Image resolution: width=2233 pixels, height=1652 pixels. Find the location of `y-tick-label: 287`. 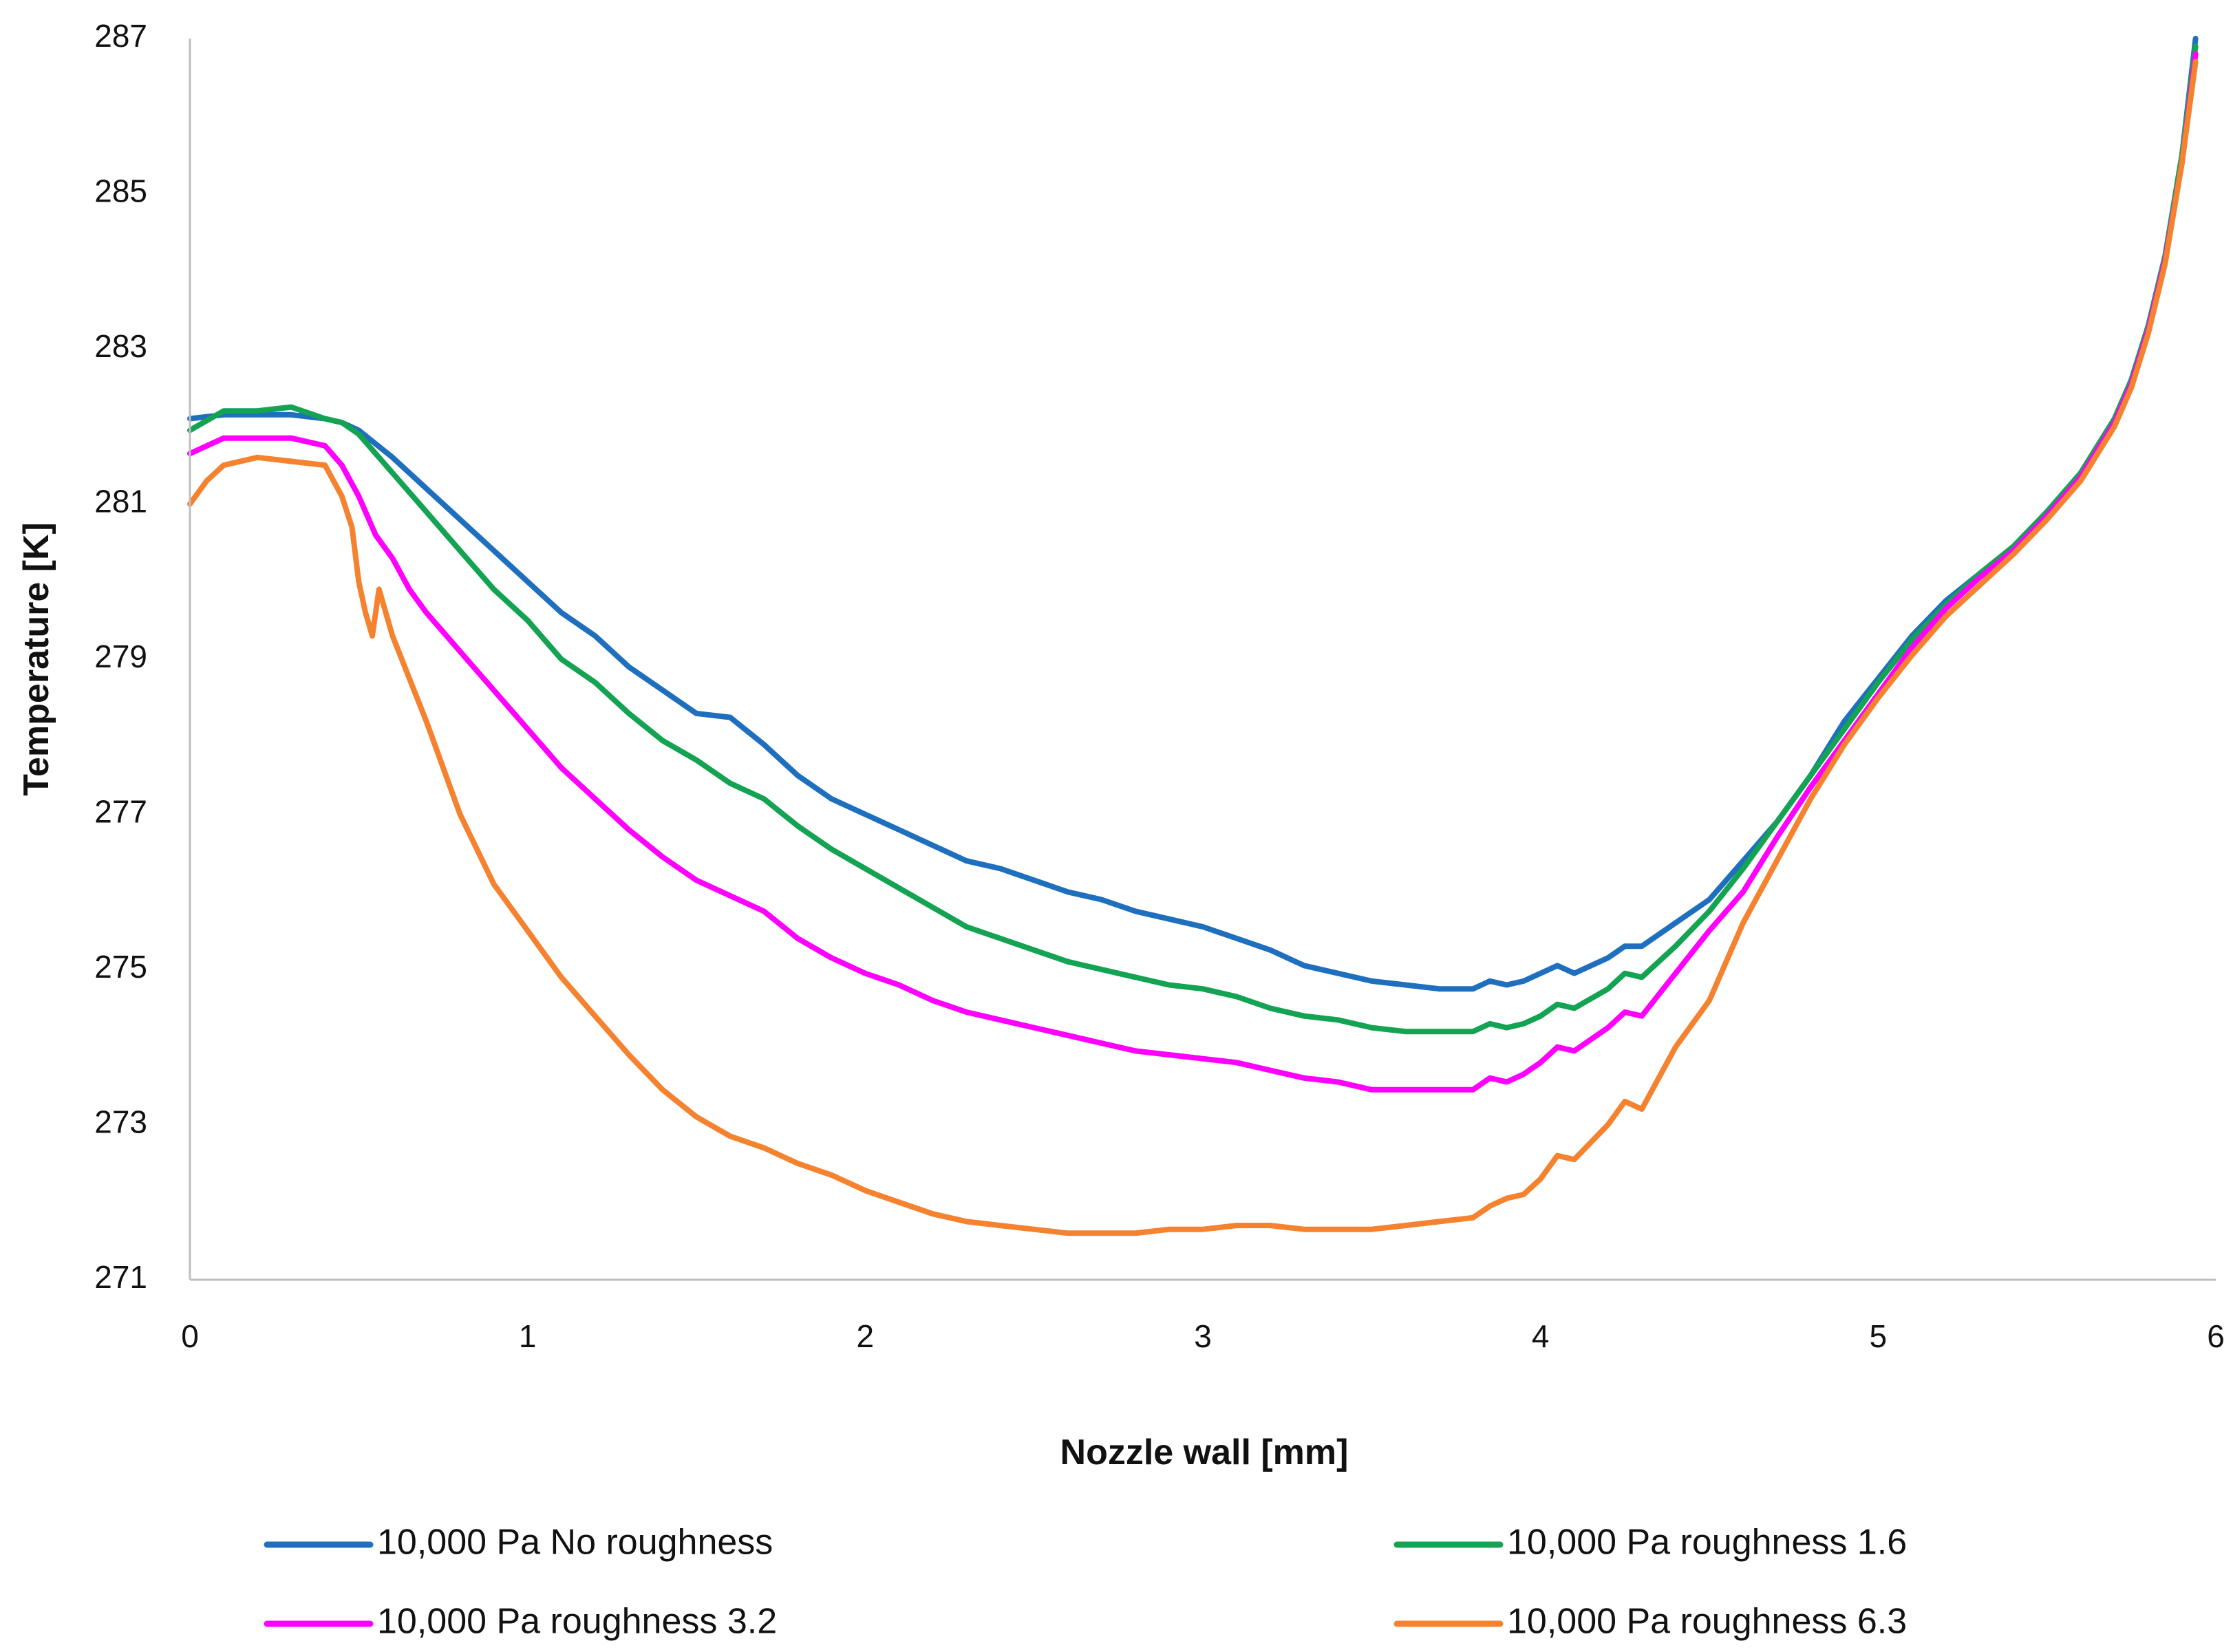

y-tick-label: 287 is located at coordinates (120, 36).